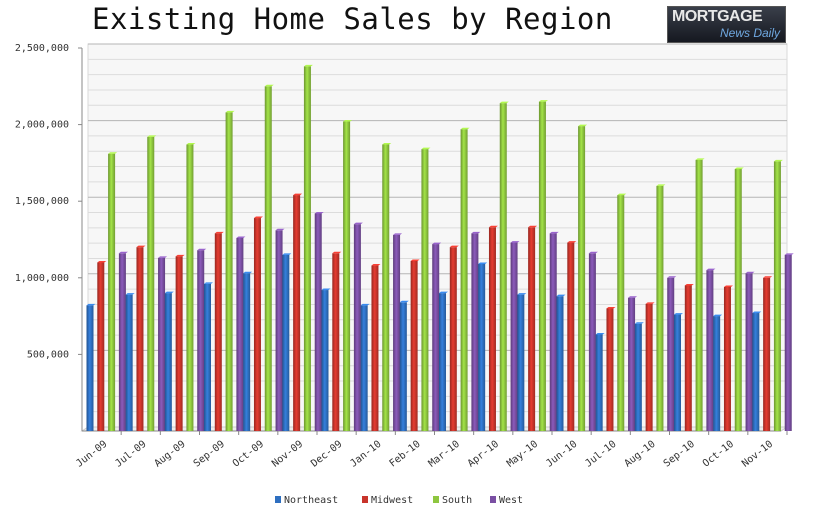  Describe the element at coordinates (365, 454) in the screenshot. I see `x-tick-label: Jan-10` at that location.